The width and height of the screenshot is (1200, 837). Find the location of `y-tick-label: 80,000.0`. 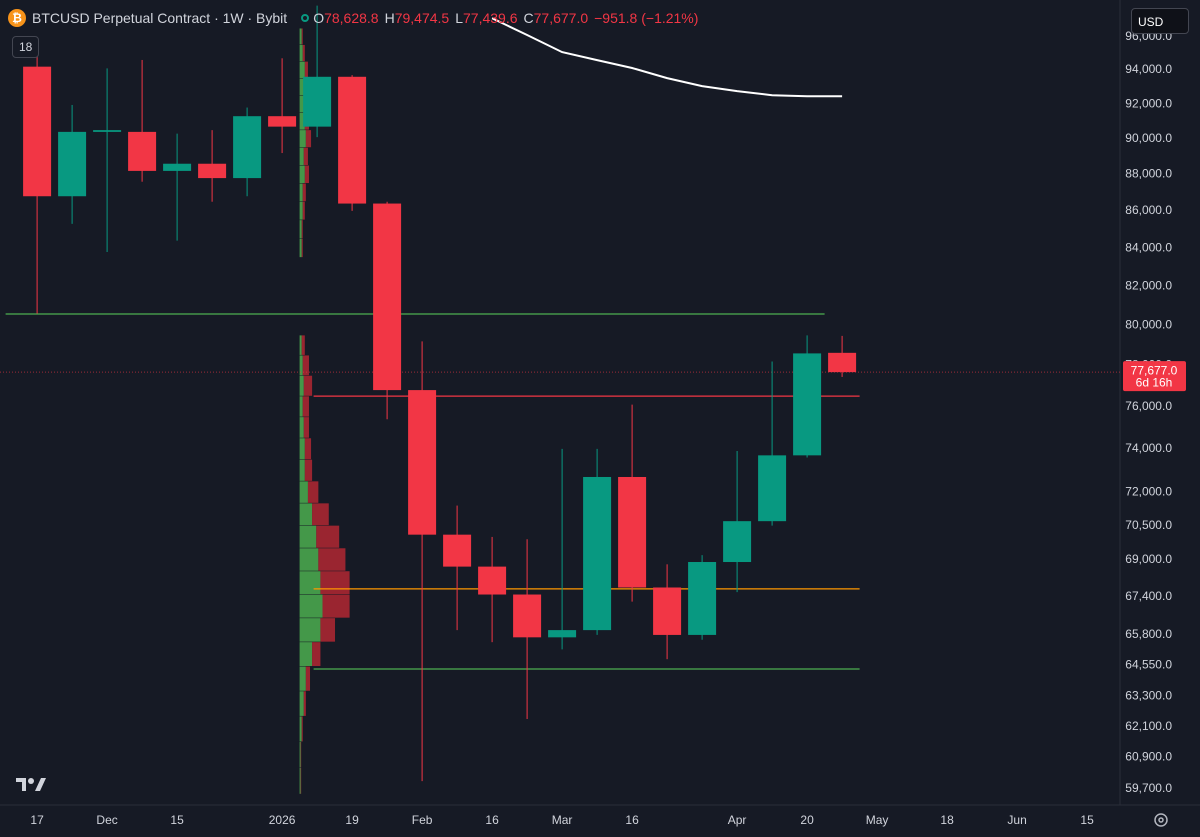

y-tick-label: 80,000.0 is located at coordinates (1148, 325).